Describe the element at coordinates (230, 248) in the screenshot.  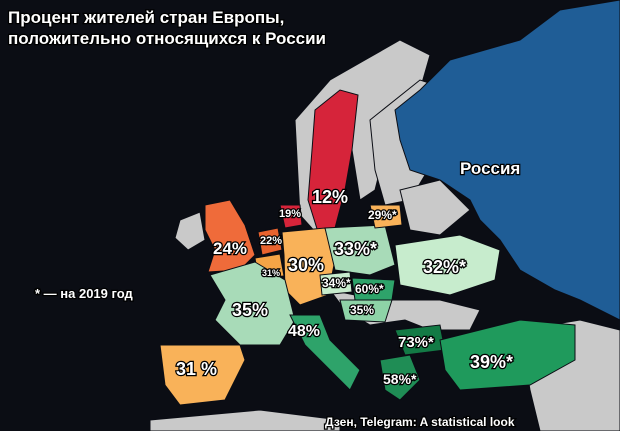
I see `country-label: 24%` at that location.